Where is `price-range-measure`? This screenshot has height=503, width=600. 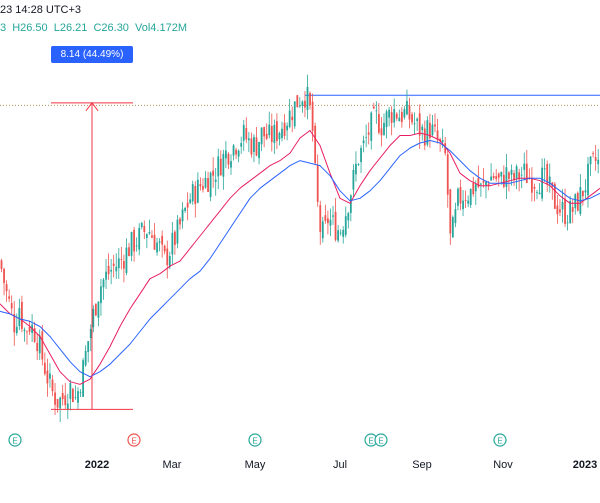
price-range-measure is located at coordinates (92, 255).